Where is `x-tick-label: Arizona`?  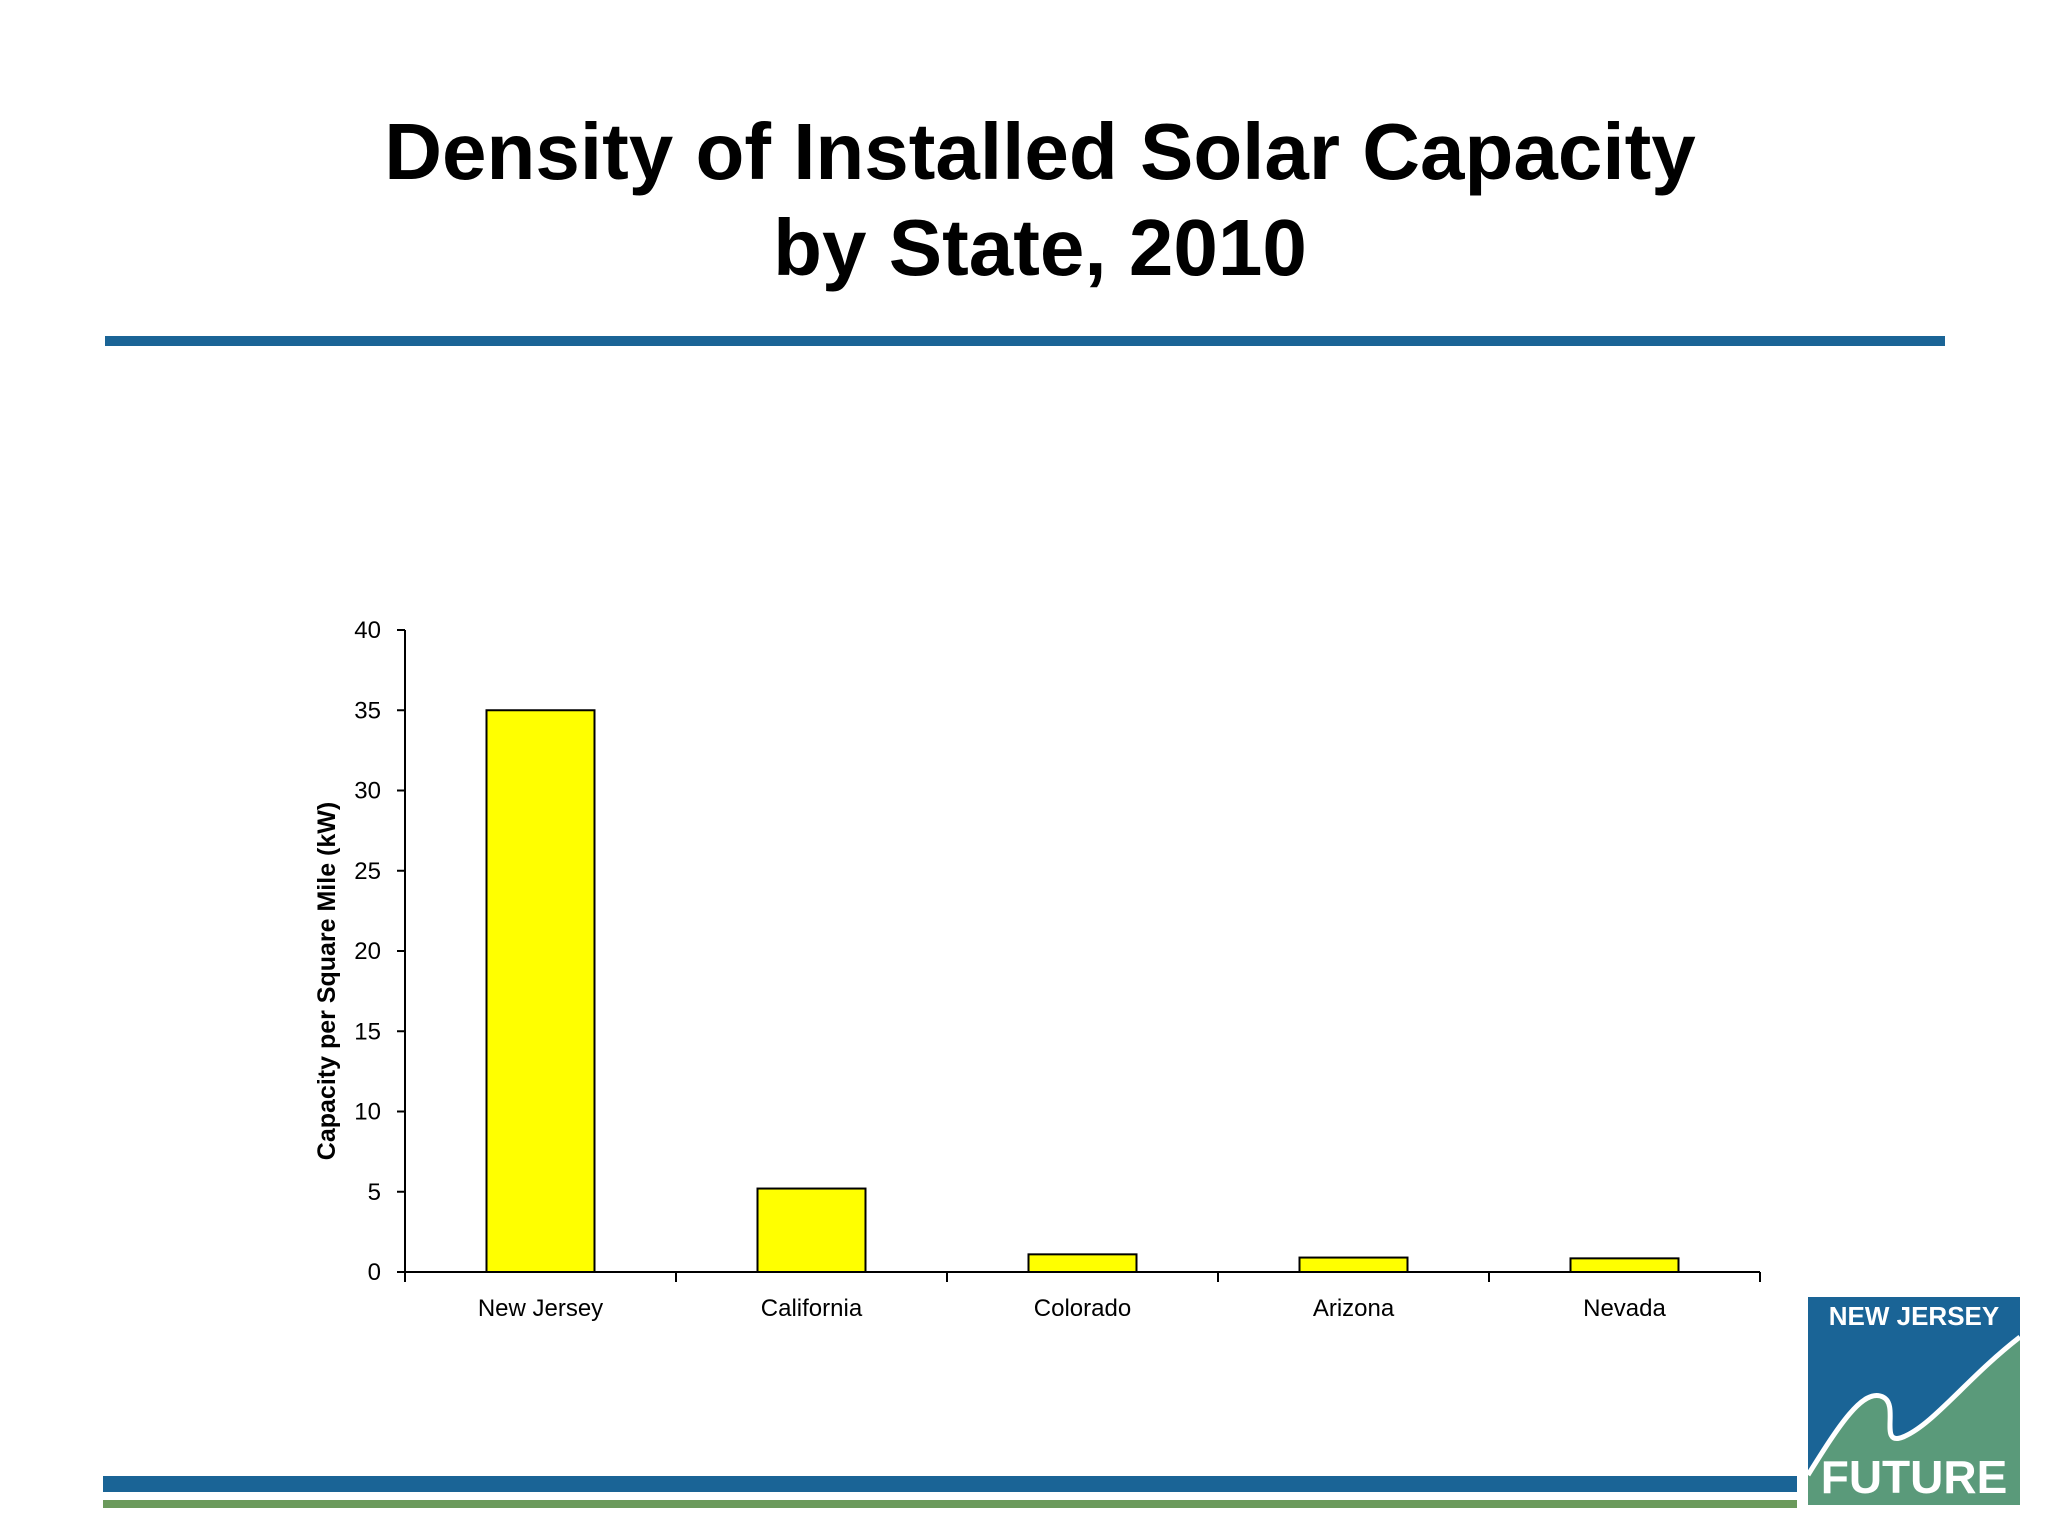 x-tick-label: Arizona is located at coordinates (1354, 1308).